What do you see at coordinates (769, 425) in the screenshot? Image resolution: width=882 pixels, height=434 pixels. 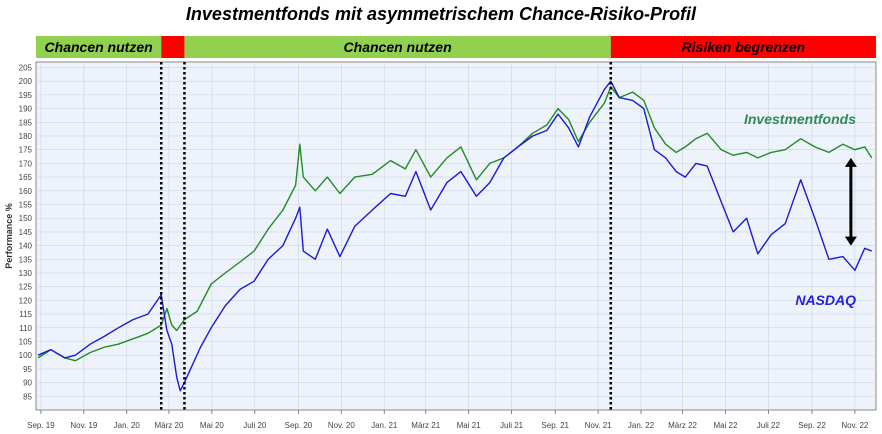 I see `x-tick-label: Juli 22` at bounding box center [769, 425].